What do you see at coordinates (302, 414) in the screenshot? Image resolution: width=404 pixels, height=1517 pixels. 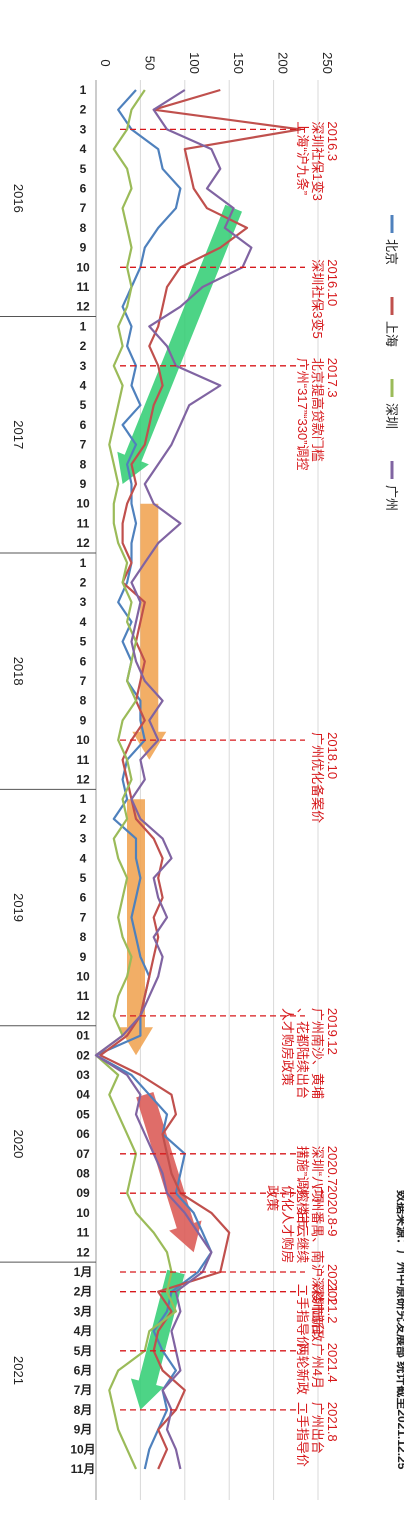 I see `annotation-text: 广州“317”“330”调控` at bounding box center [302, 414].